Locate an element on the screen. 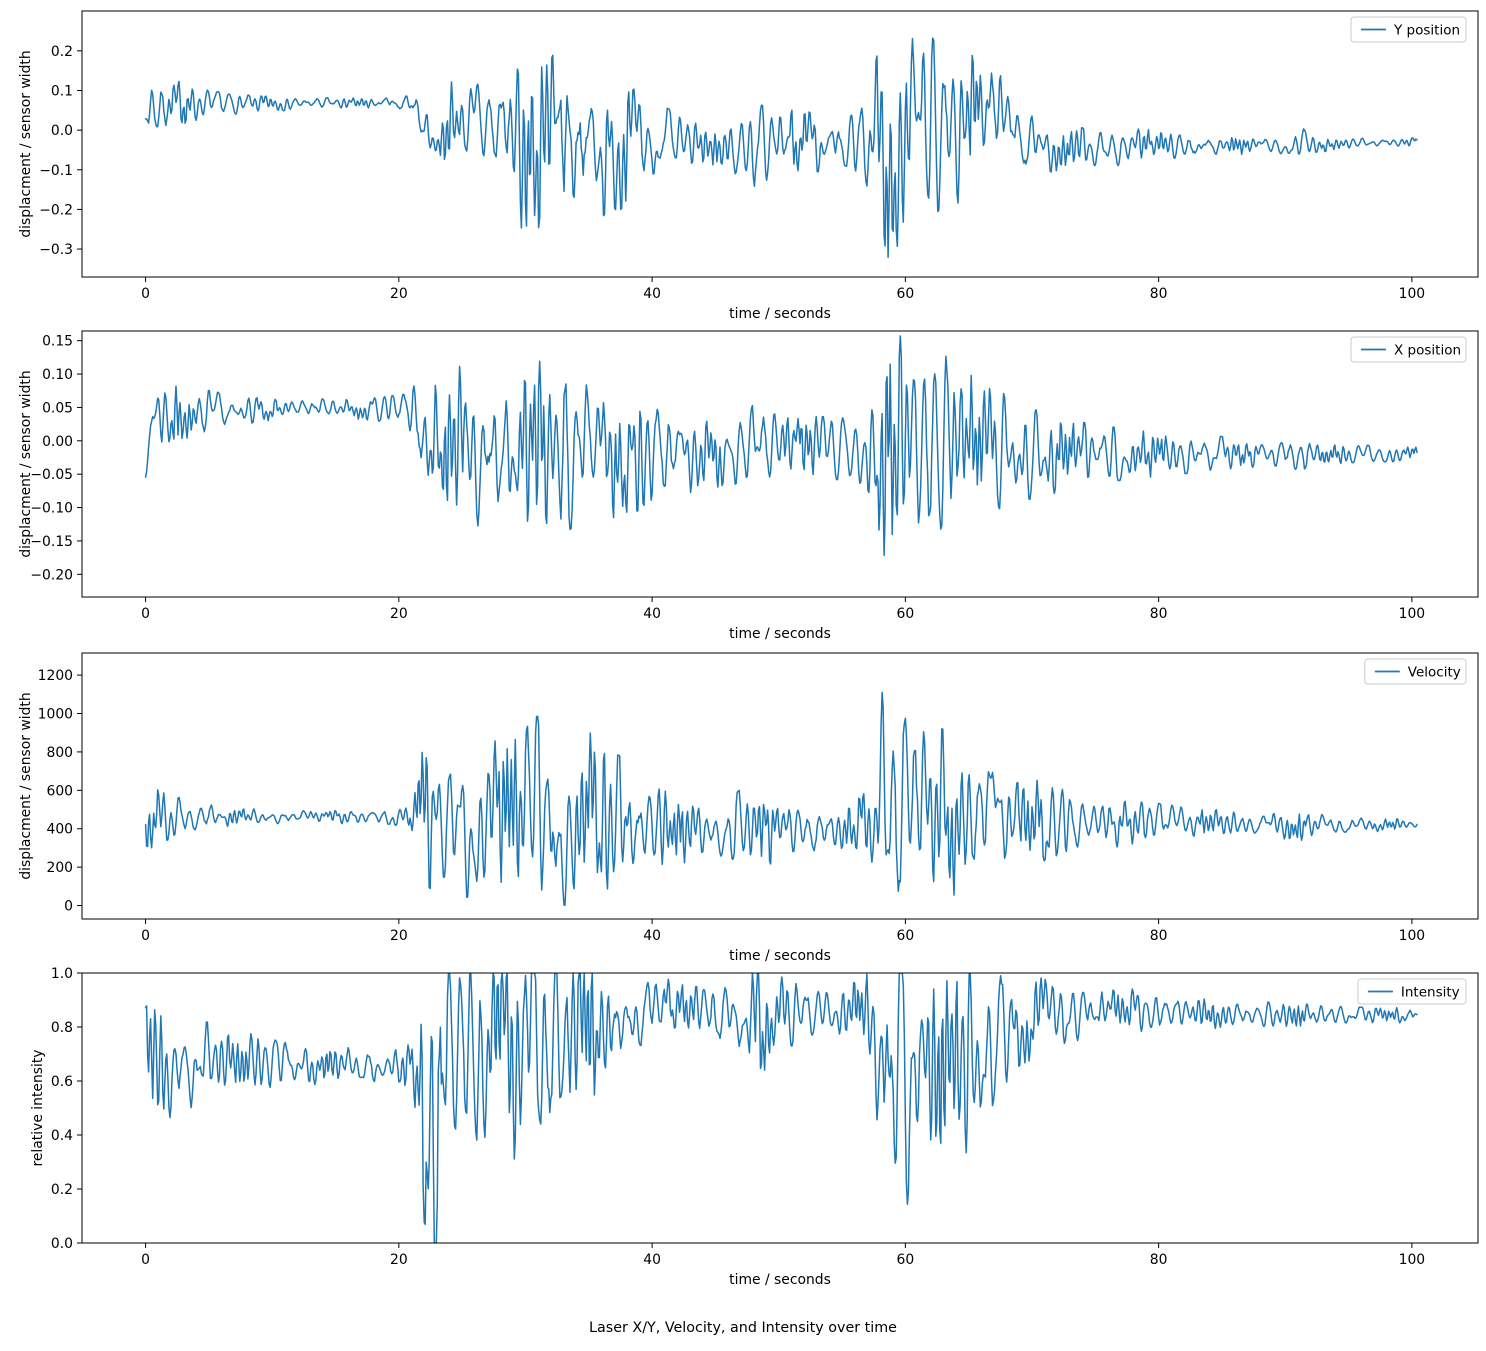 The image size is (1486, 1351). legend-label: Y position is located at coordinates (1426, 31).